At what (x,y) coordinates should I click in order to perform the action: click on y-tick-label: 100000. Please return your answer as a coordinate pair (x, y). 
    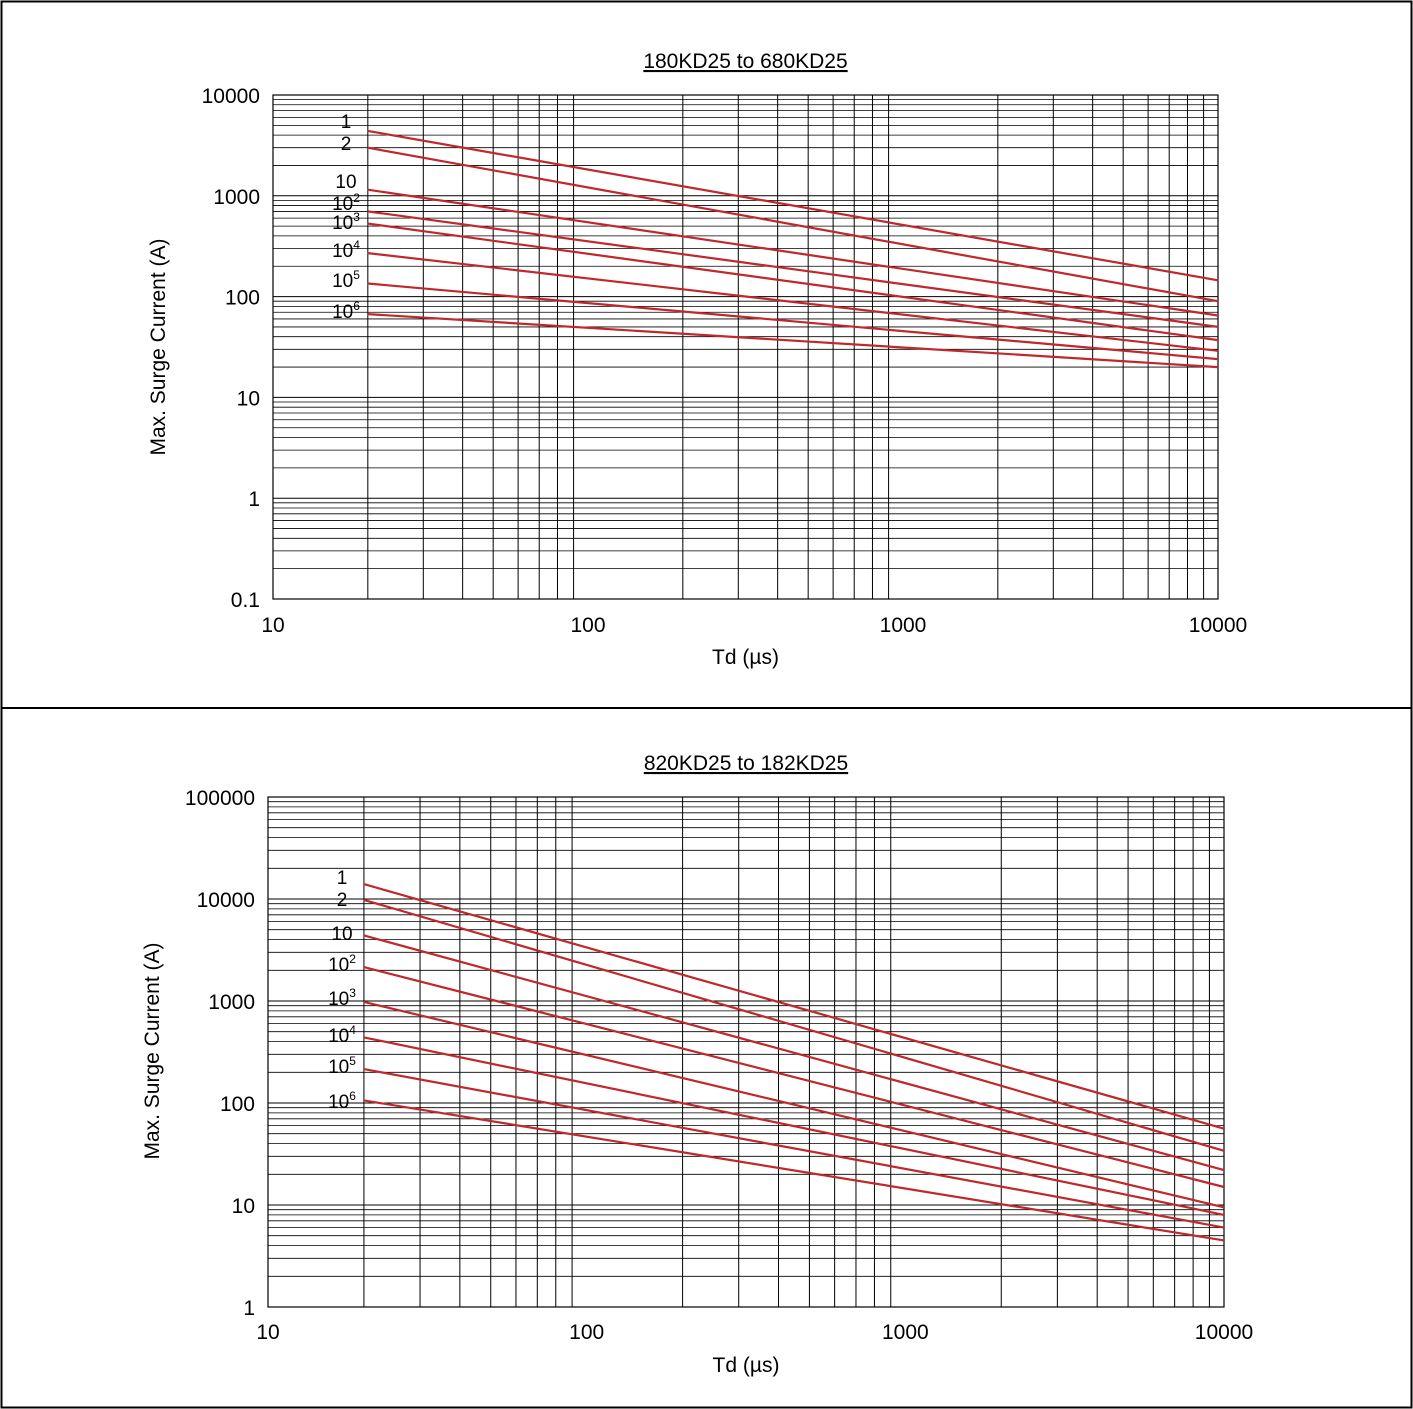
    Looking at the image, I should click on (220, 798).